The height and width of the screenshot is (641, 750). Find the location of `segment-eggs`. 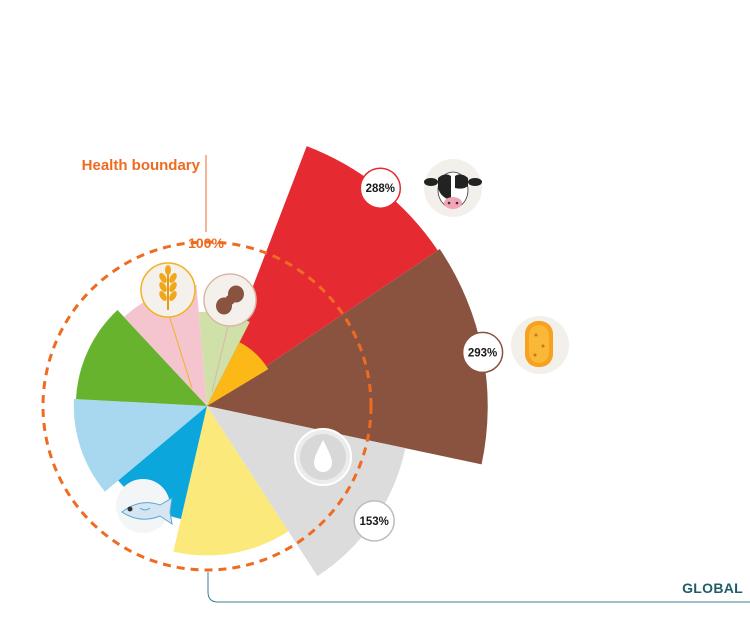

segment-eggs is located at coordinates (231, 481).